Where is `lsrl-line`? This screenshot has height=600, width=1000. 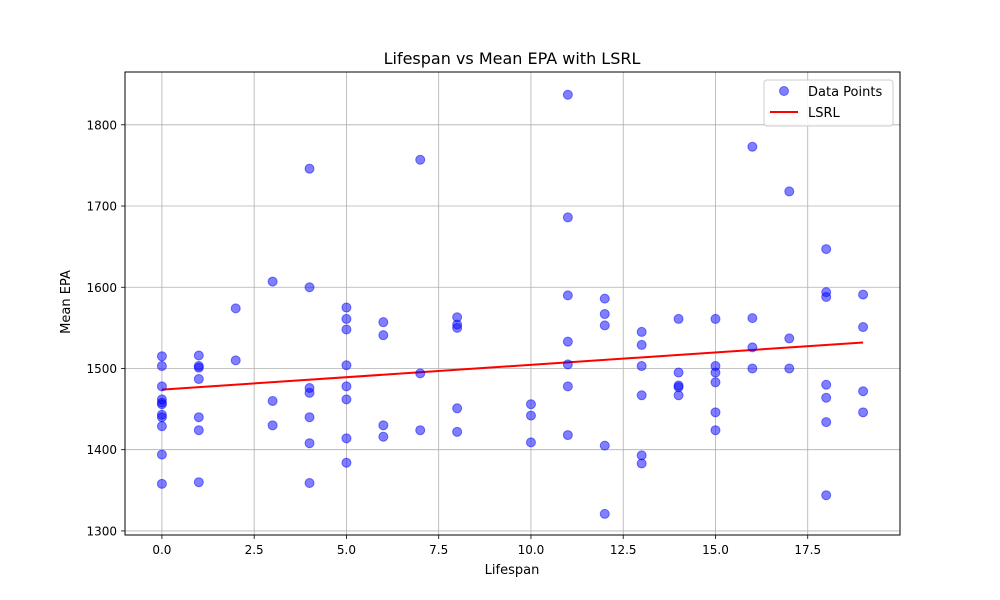 lsrl-line is located at coordinates (512, 366).